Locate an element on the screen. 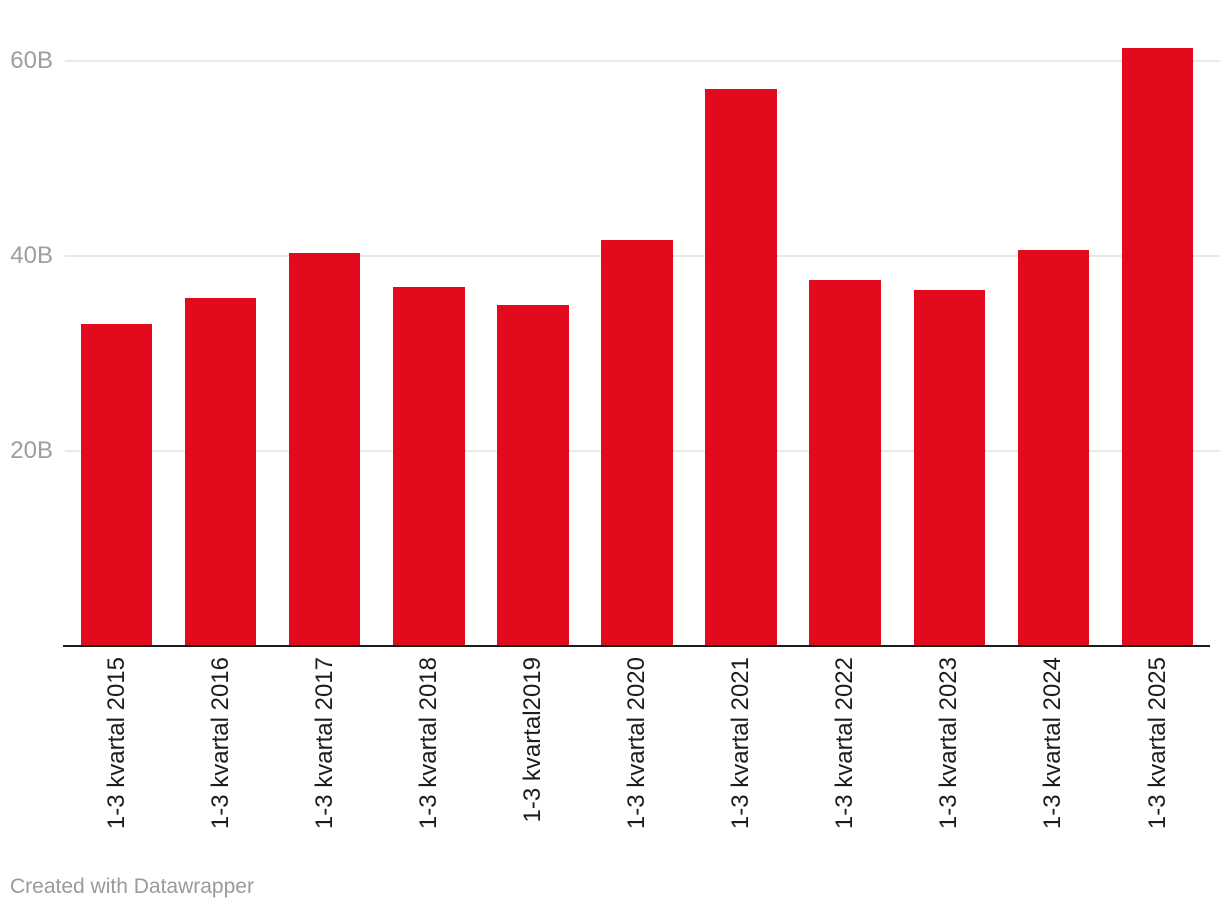  x-axis-label: 1-3 kvartal 2023 is located at coordinates (949, 743).